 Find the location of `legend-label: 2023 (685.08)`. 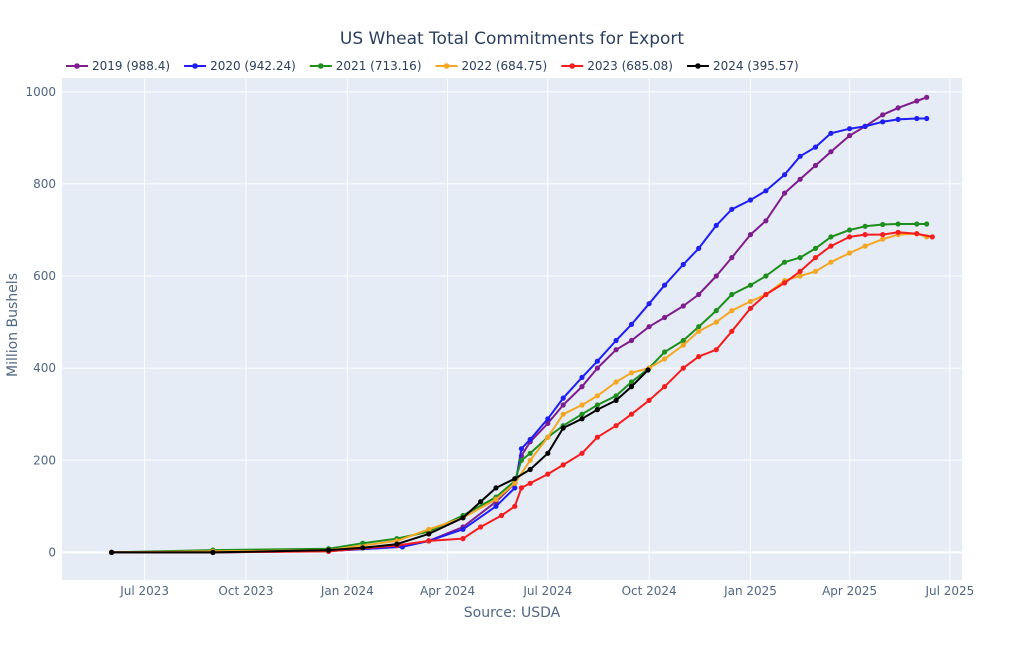

legend-label: 2023 (685.08) is located at coordinates (630, 66).